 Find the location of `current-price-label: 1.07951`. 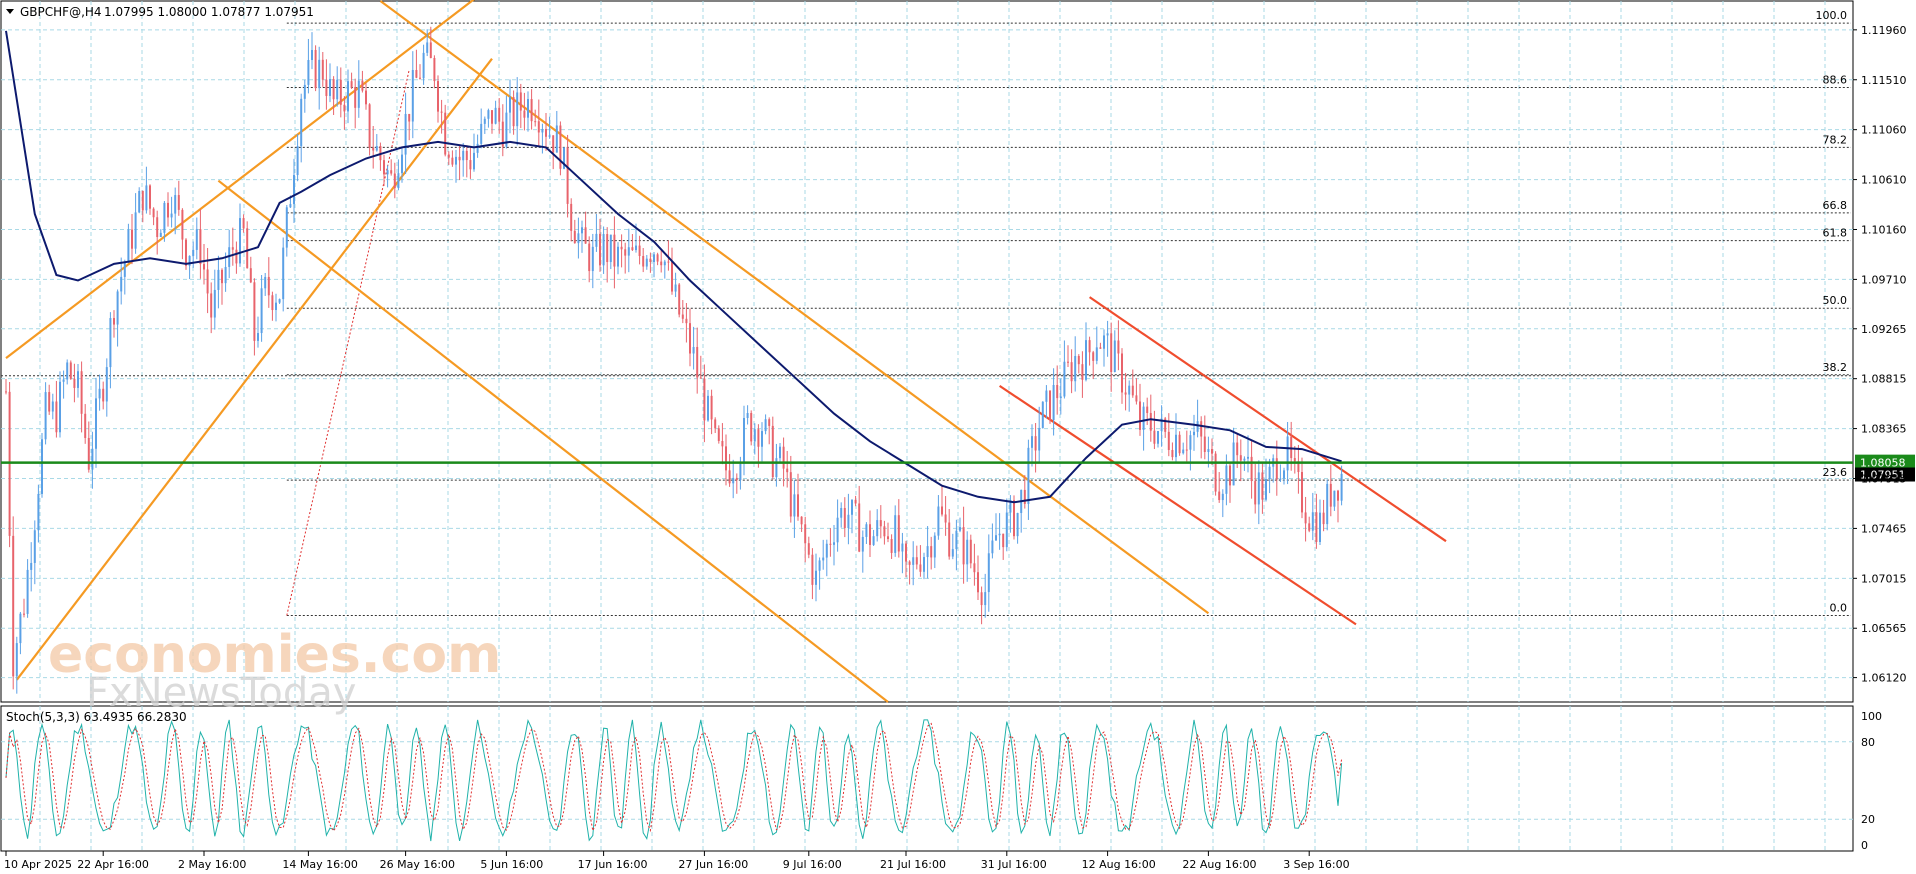

current-price-label: 1.07951 is located at coordinates (1883, 475).